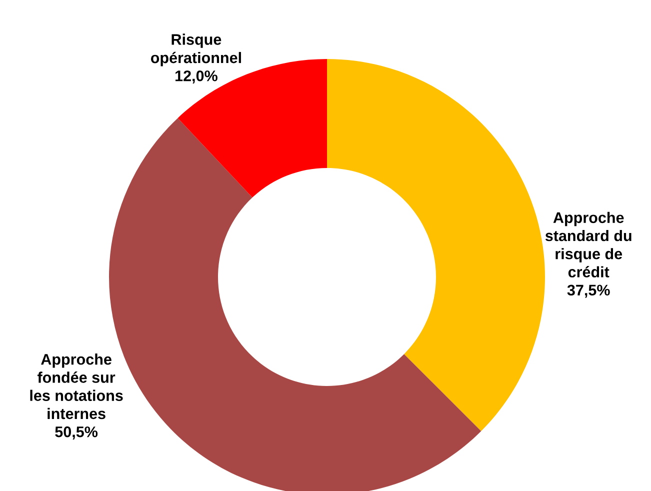 This screenshot has width=651, height=491. What do you see at coordinates (588, 245) in the screenshot?
I see `slice-label: Approche standard du risque de crédit` at bounding box center [588, 245].